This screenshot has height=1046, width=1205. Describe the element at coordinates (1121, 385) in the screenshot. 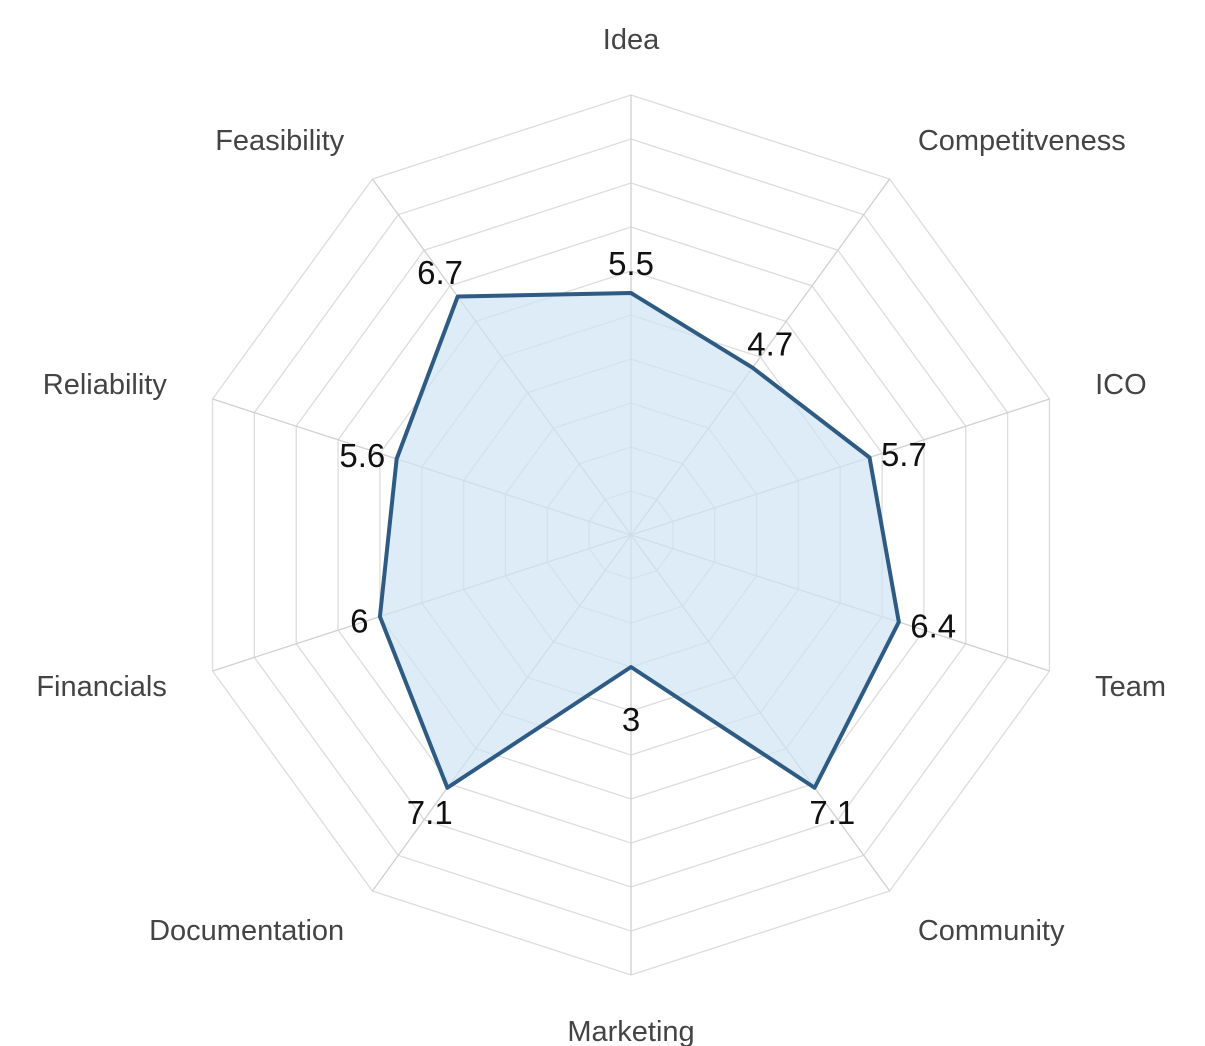

I see `axis-label-ico: ICO` at that location.